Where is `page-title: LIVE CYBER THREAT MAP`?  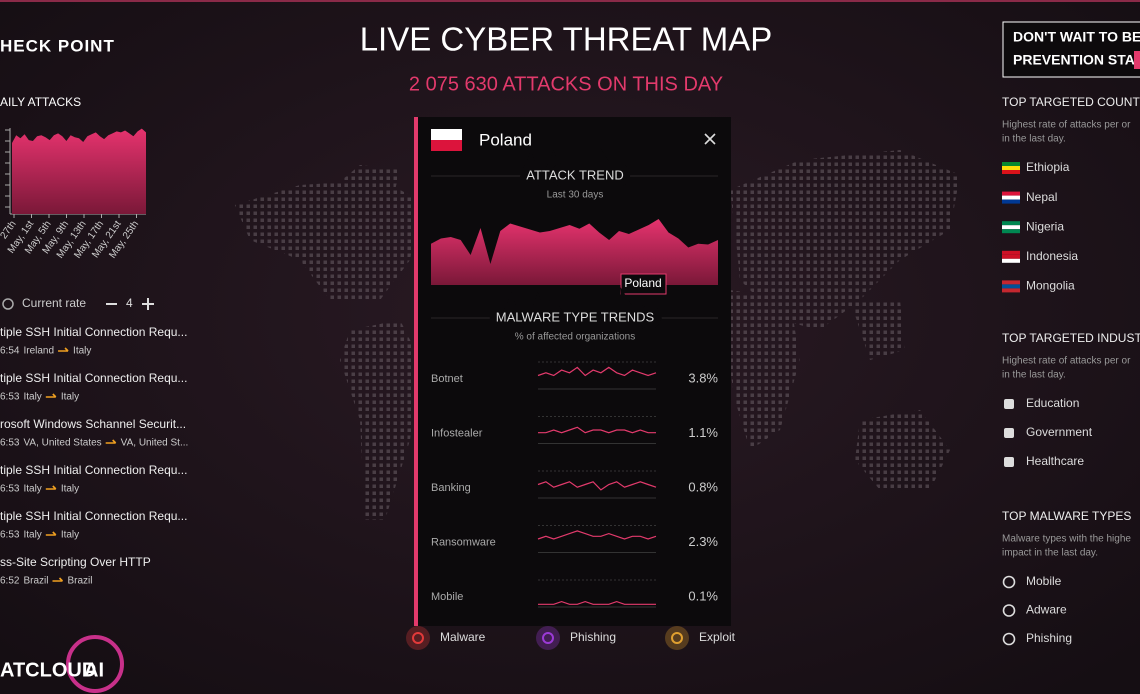 page-title: LIVE CYBER THREAT MAP is located at coordinates (566, 39).